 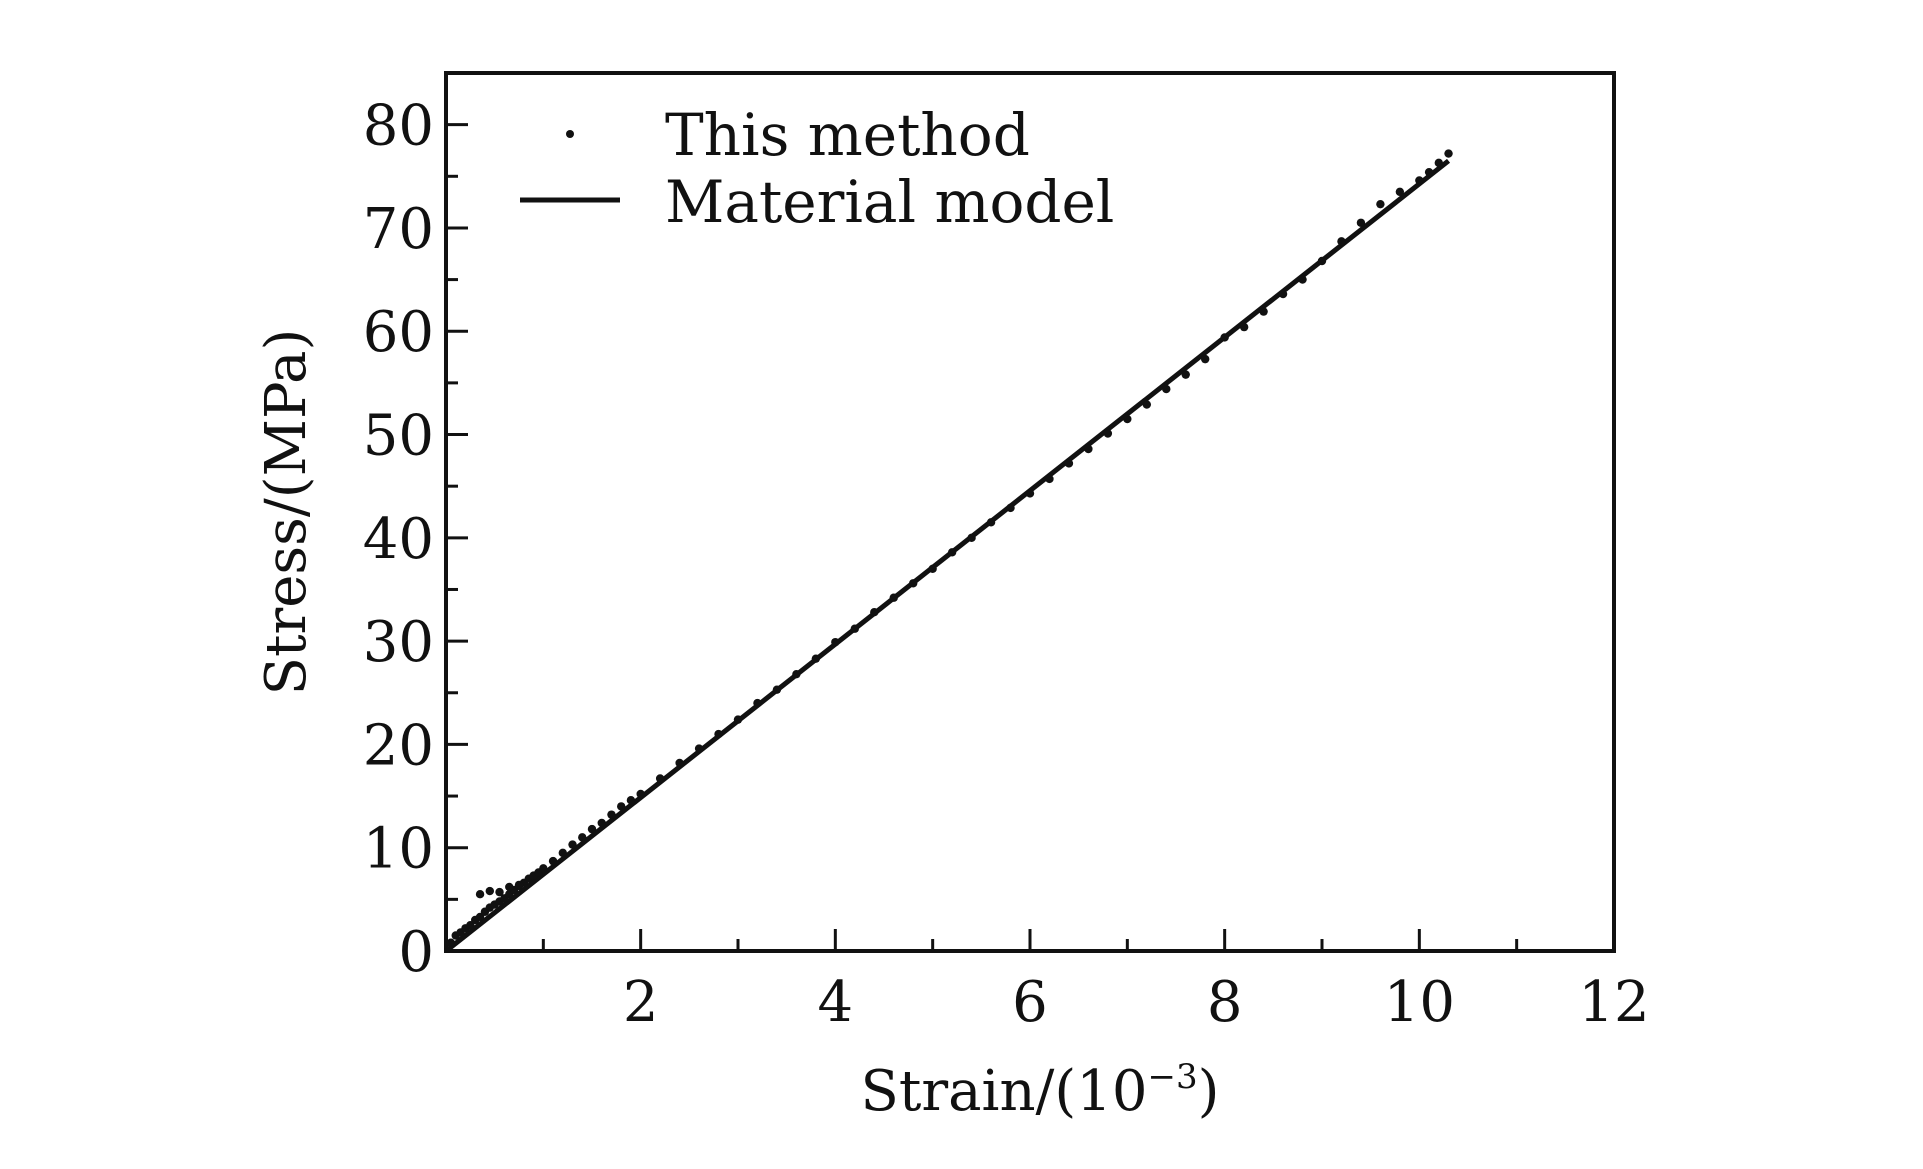 I want to click on x-tick-label: 10, so click(x=1419, y=1002).